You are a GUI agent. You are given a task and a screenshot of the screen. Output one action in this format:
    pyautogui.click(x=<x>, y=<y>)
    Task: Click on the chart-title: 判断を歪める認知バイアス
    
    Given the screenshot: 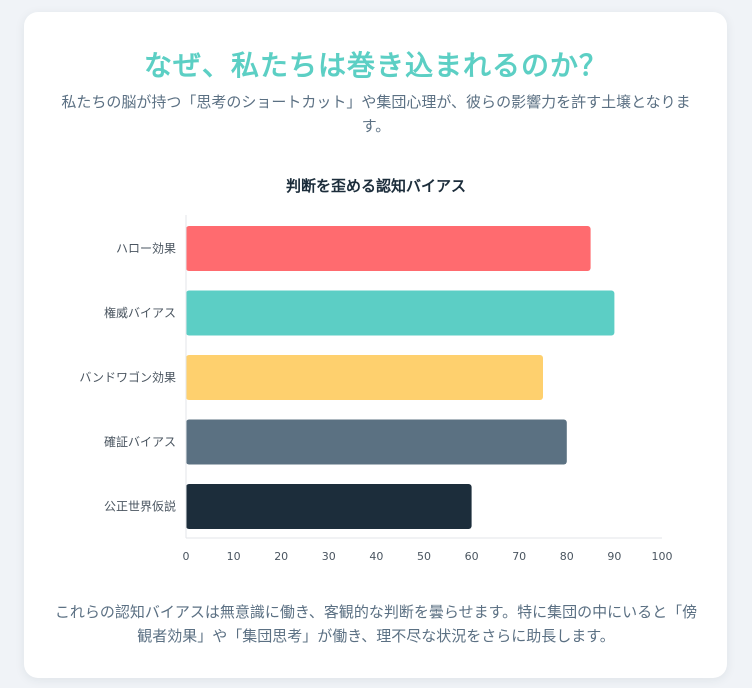 What is the action you would take?
    pyautogui.click(x=376, y=186)
    